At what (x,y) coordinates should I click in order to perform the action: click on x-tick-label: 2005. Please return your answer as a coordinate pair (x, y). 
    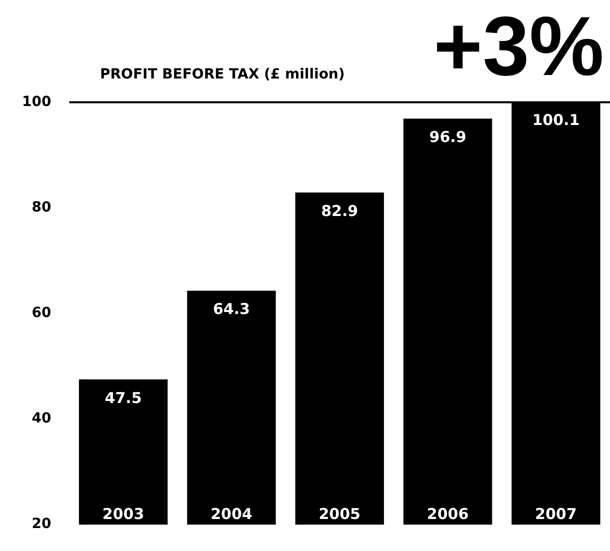
    Looking at the image, I should click on (339, 513).